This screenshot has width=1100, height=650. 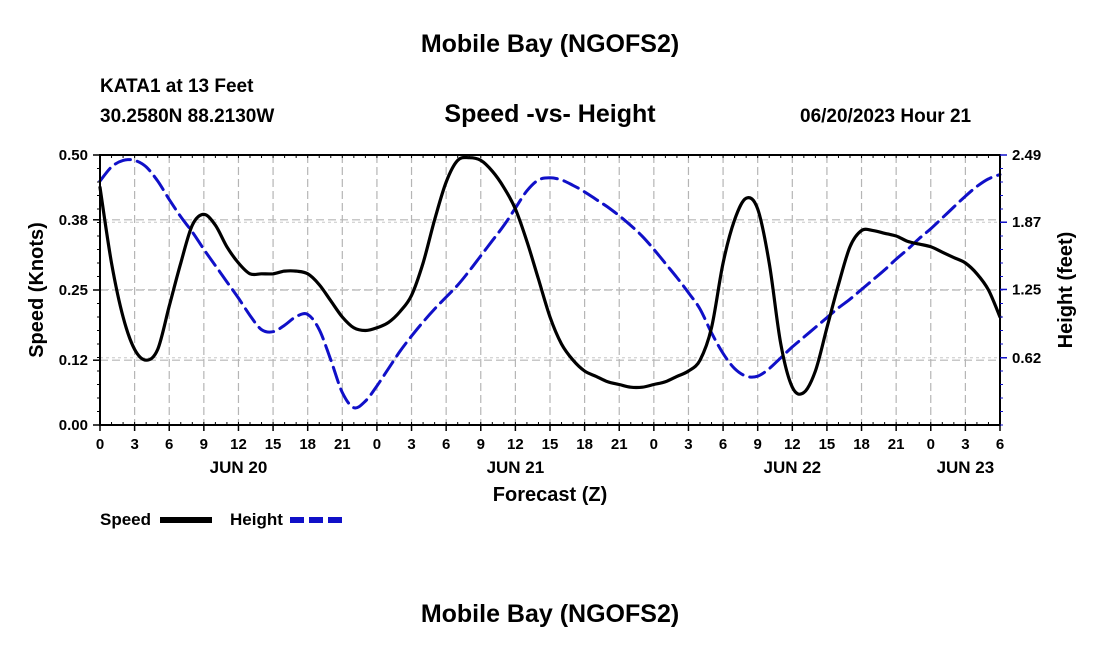 What do you see at coordinates (550, 614) in the screenshot?
I see `bottom-title: Mobile Bay (NGOFS2)` at bounding box center [550, 614].